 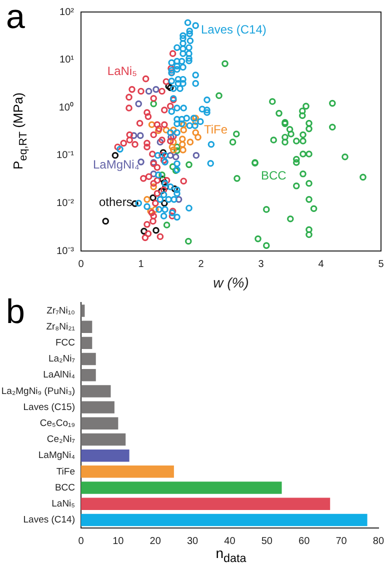 I want to click on y-tick-label: Ce₅Co₁₉, so click(x=58, y=424).